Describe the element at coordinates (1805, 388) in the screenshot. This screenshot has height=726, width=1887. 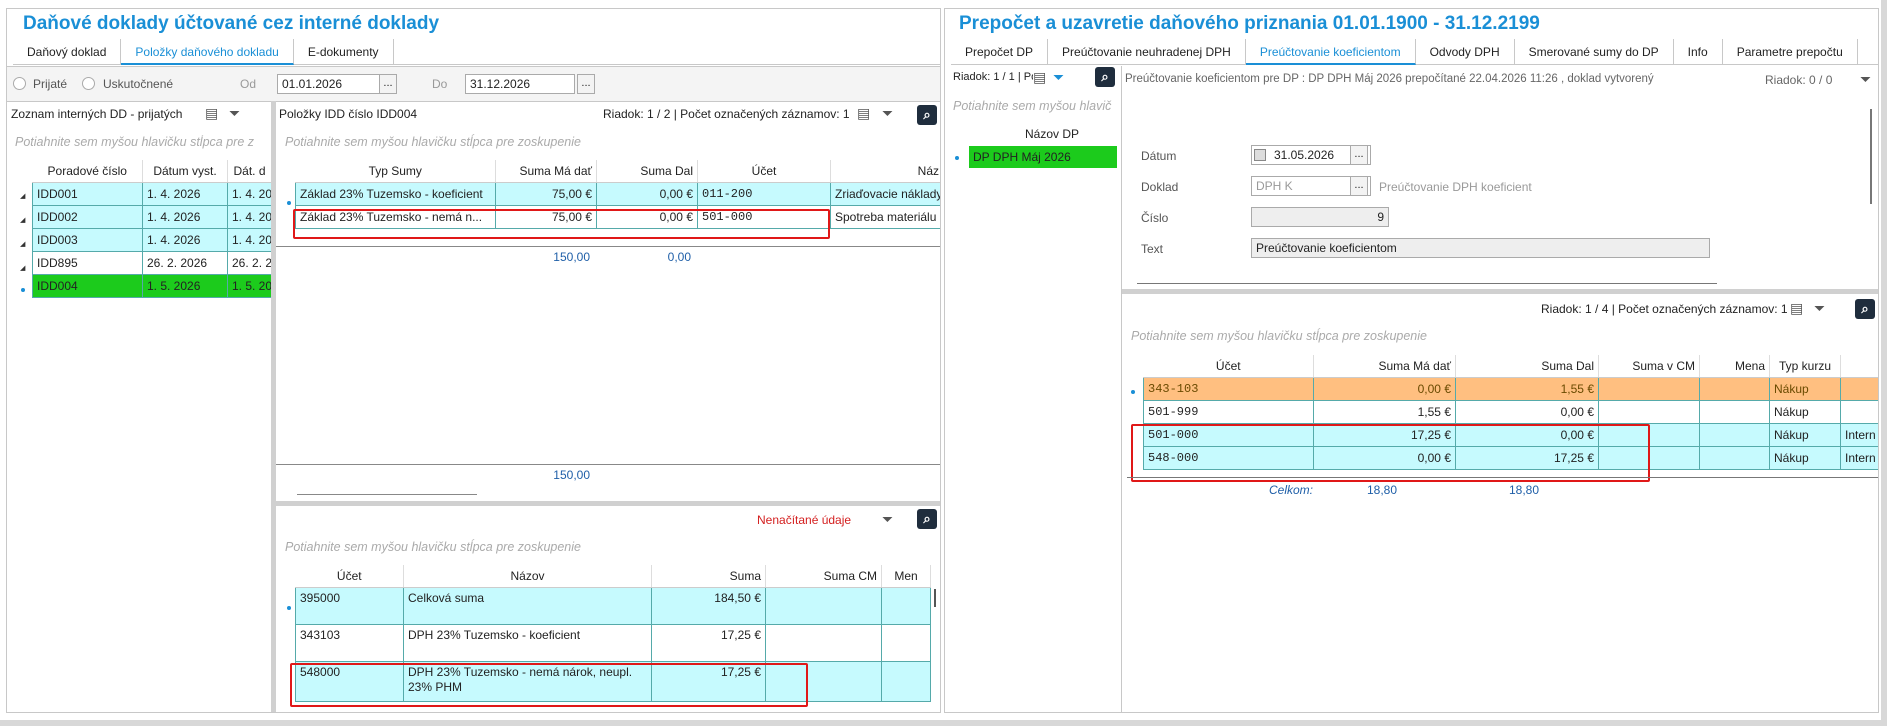
I see `cell: Nákup` at that location.